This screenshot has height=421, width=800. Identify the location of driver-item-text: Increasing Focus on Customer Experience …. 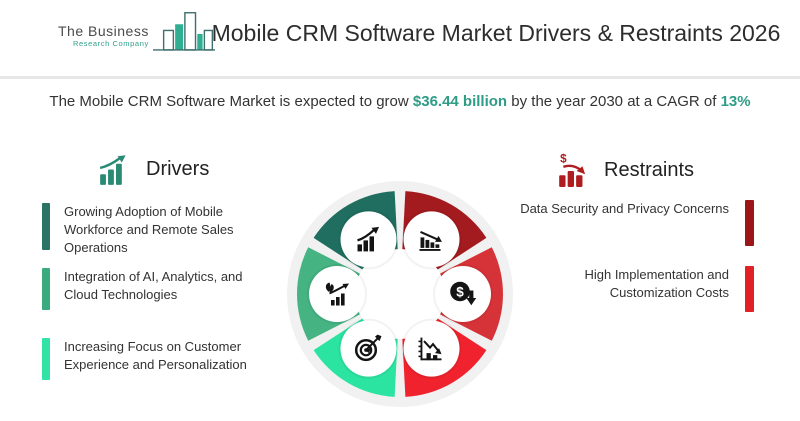
(155, 356).